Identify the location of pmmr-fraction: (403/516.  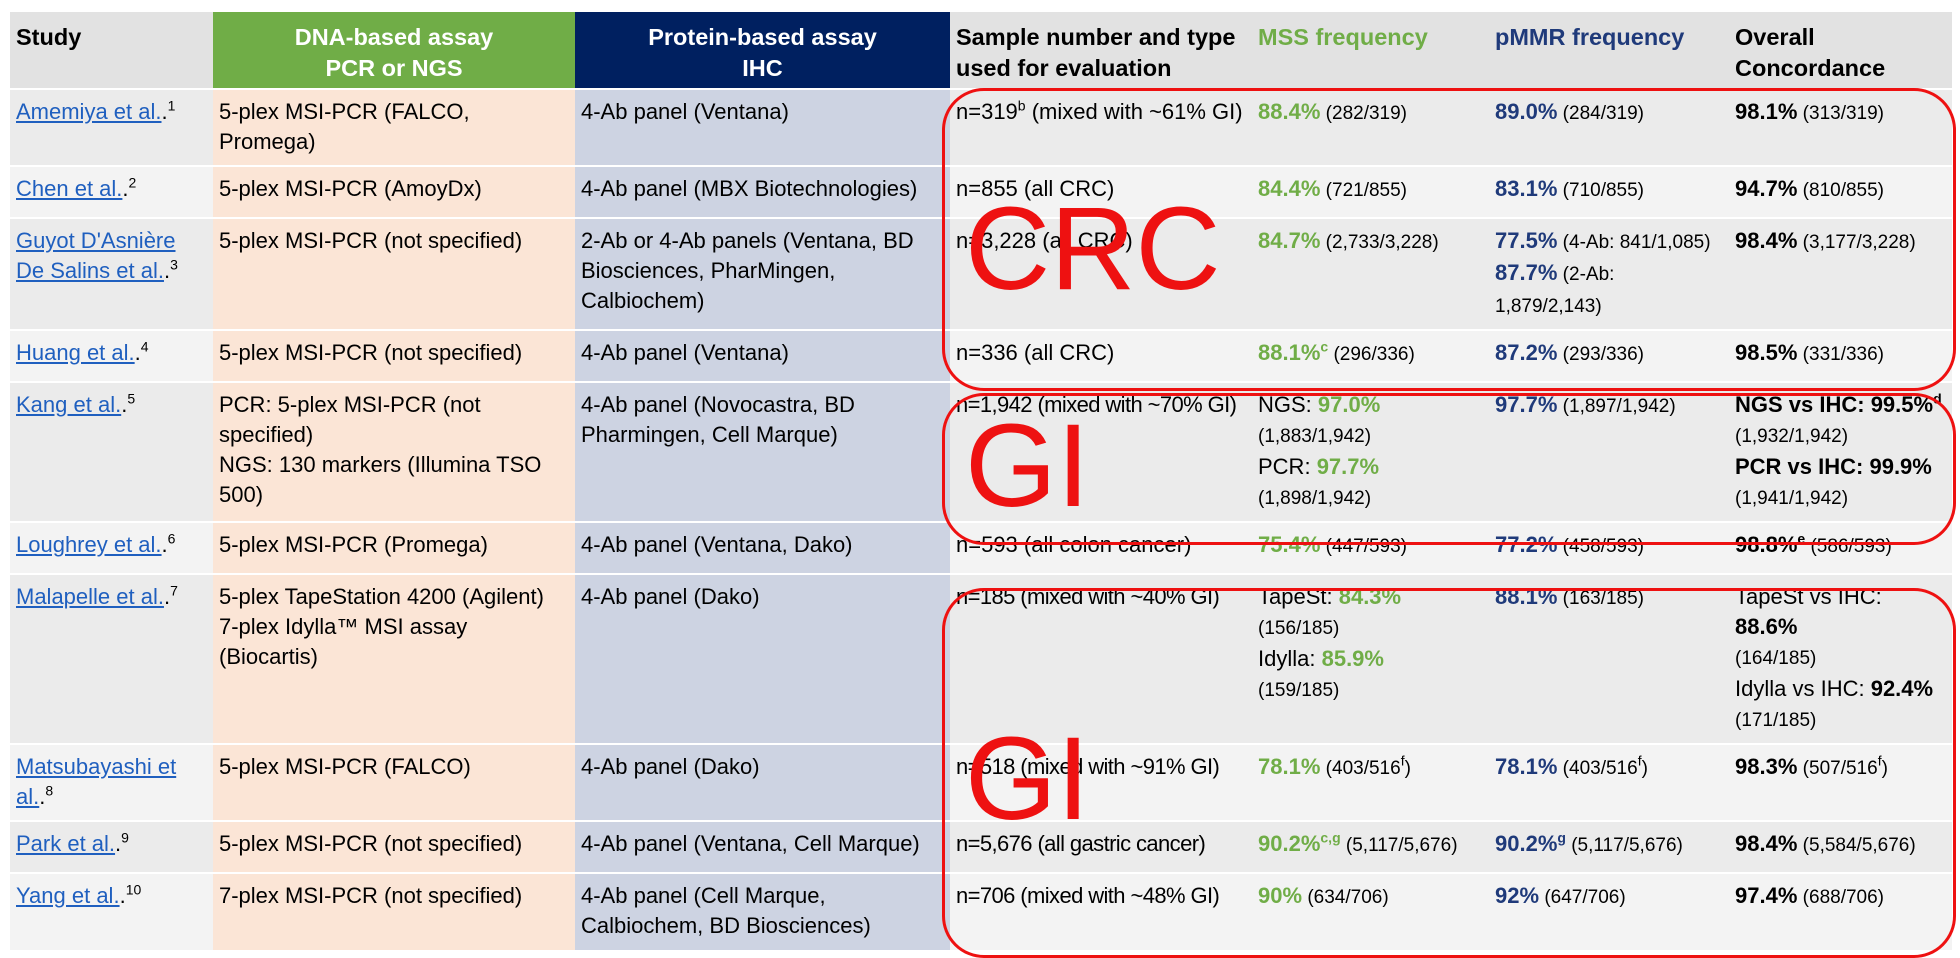
(1597, 768).